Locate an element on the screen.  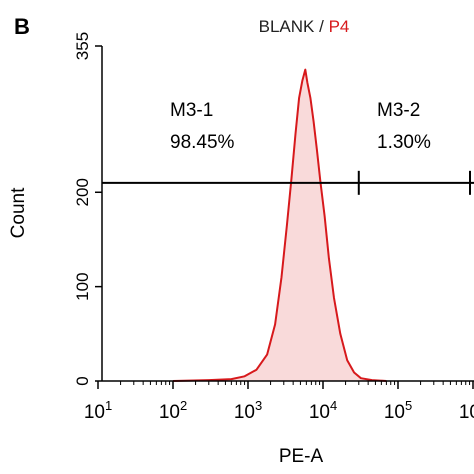
x-tick-exponent: 5 is located at coordinates (408, 405).